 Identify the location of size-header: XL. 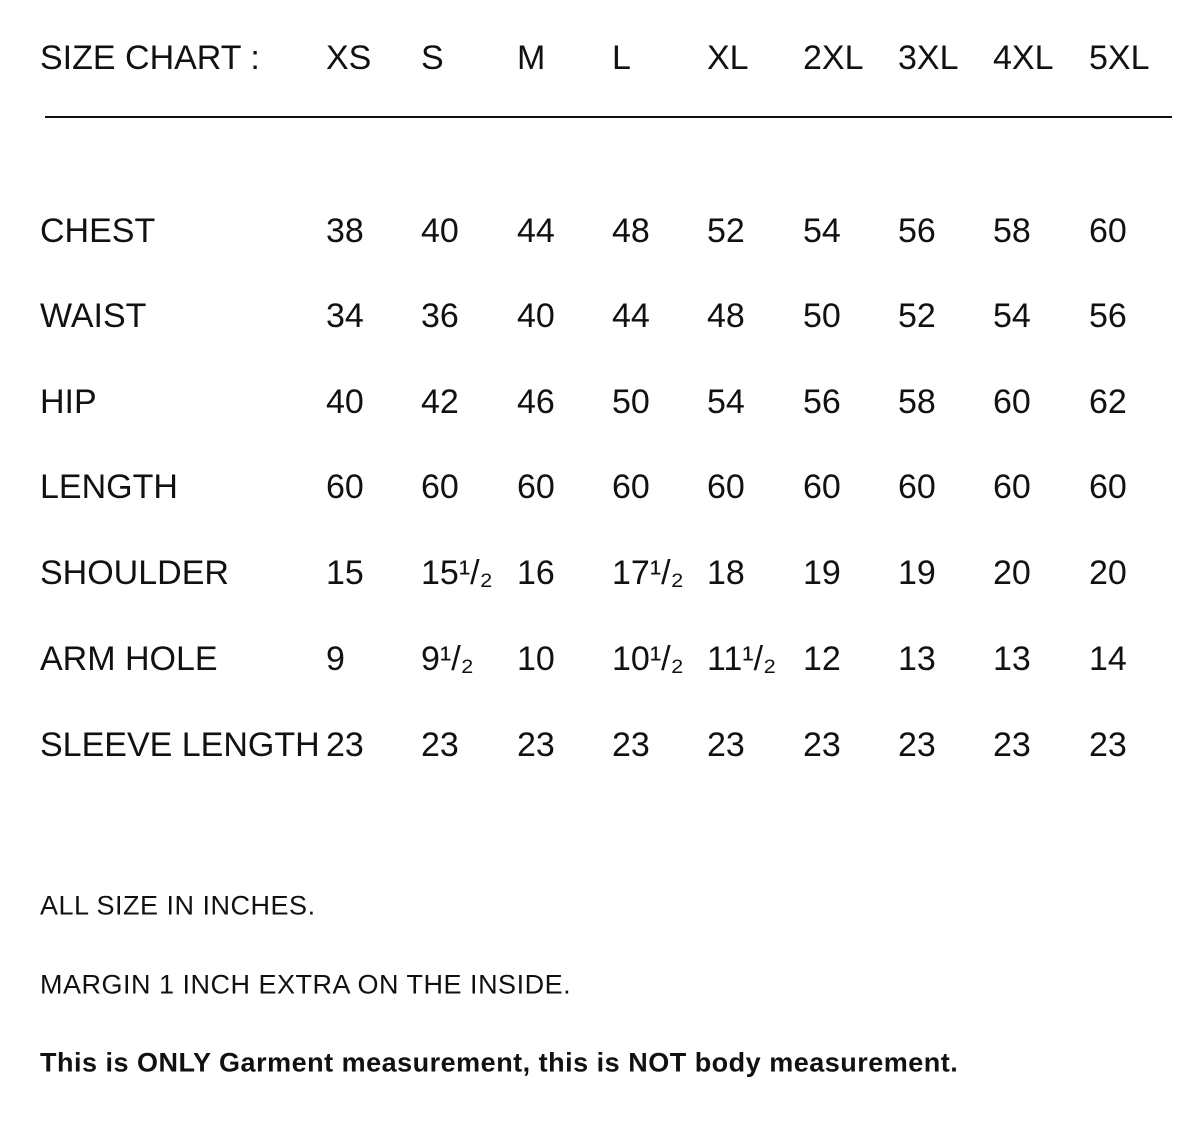
(728, 58).